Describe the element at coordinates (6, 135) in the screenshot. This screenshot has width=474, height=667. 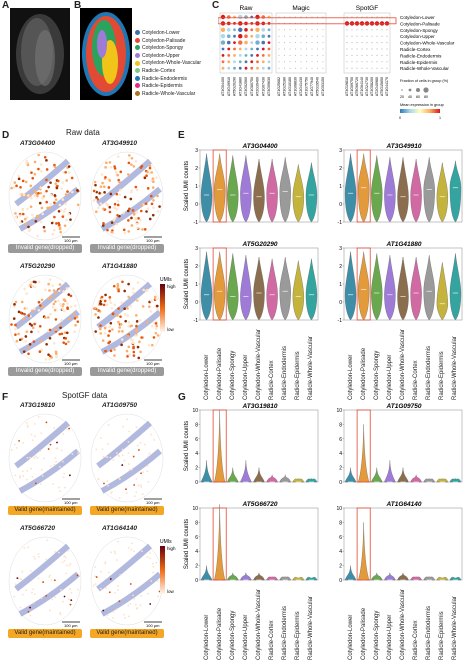
I see `panel-label-d: D` at that location.